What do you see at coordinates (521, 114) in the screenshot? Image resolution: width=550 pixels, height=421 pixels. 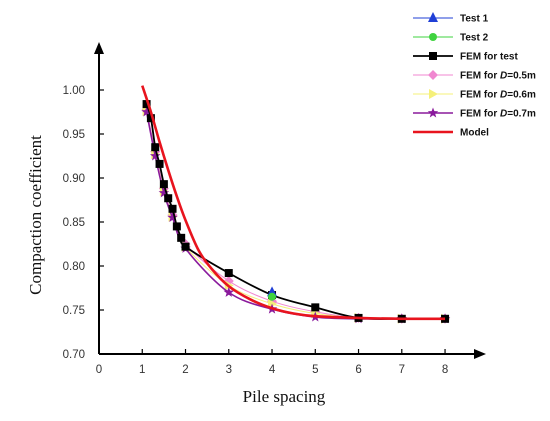 I see `legend-label-part: =0.7m` at bounding box center [521, 114].